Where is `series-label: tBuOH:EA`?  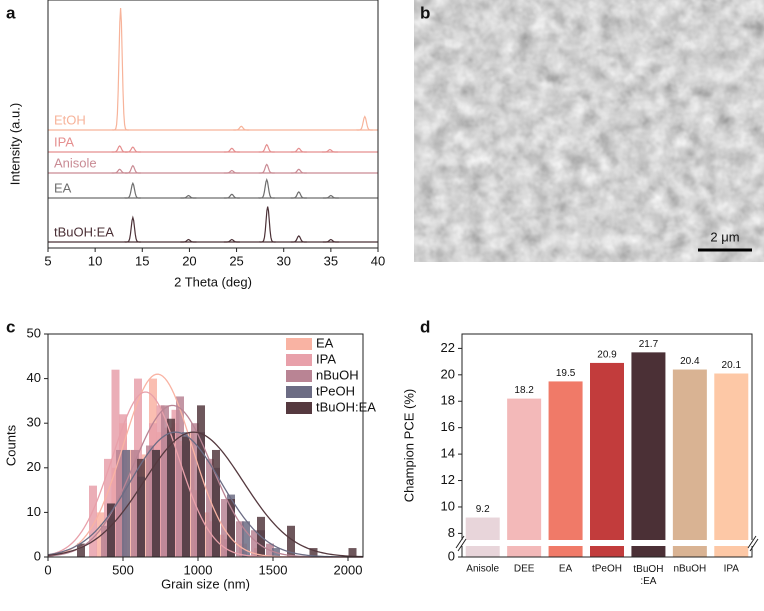
series-label: tBuOH:EA is located at coordinates (84, 231).